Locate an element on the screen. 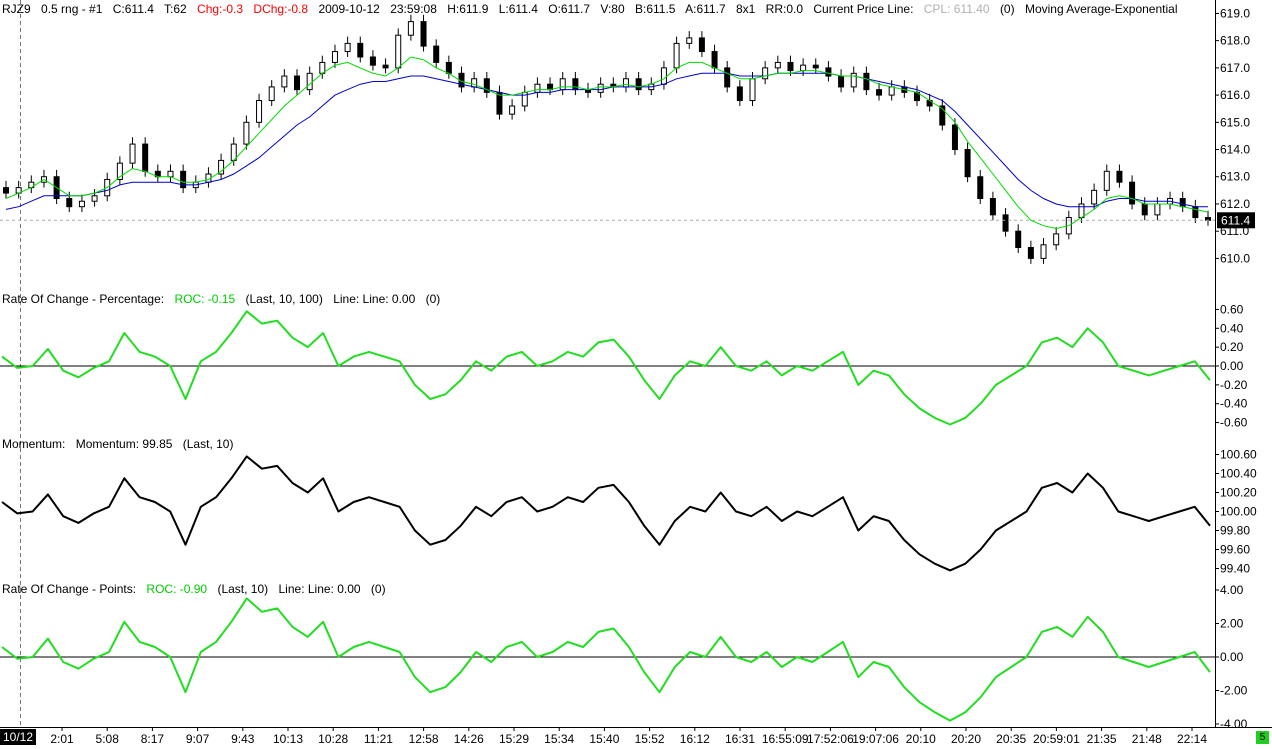  cpl-value: CPL: 611.40 is located at coordinates (956, 9).